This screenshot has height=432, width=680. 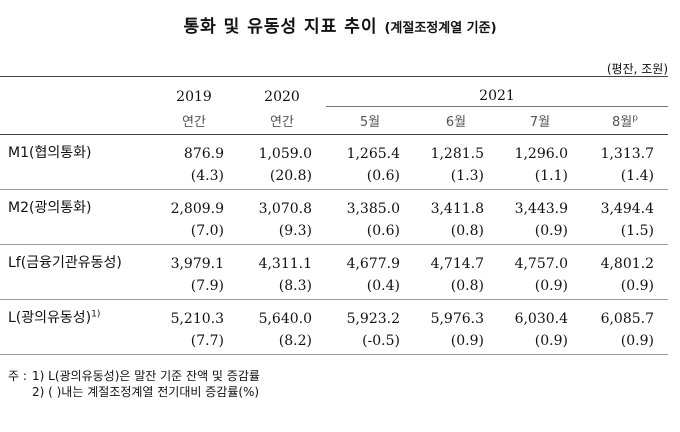 I want to click on change-cell: (20.8), so click(x=282, y=176).